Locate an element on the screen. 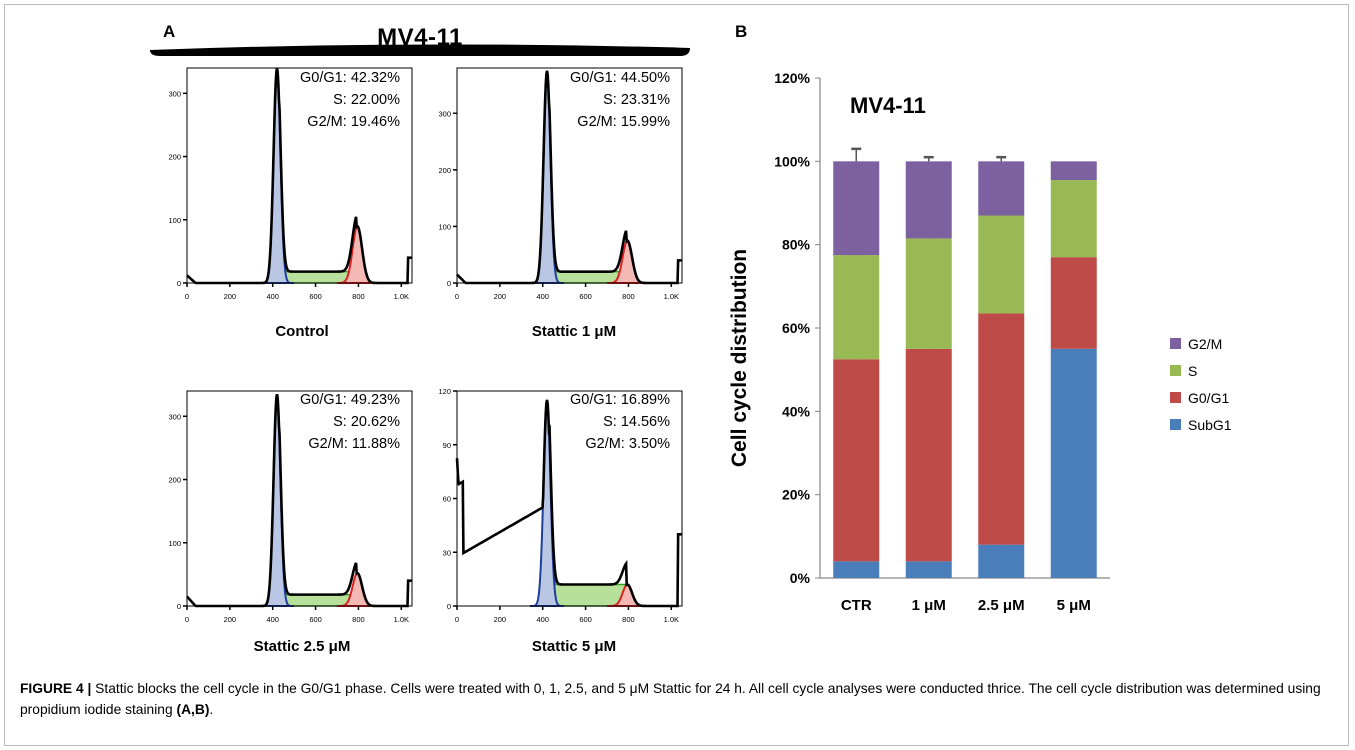  x-tick-label: 5 μM is located at coordinates (1074, 605).